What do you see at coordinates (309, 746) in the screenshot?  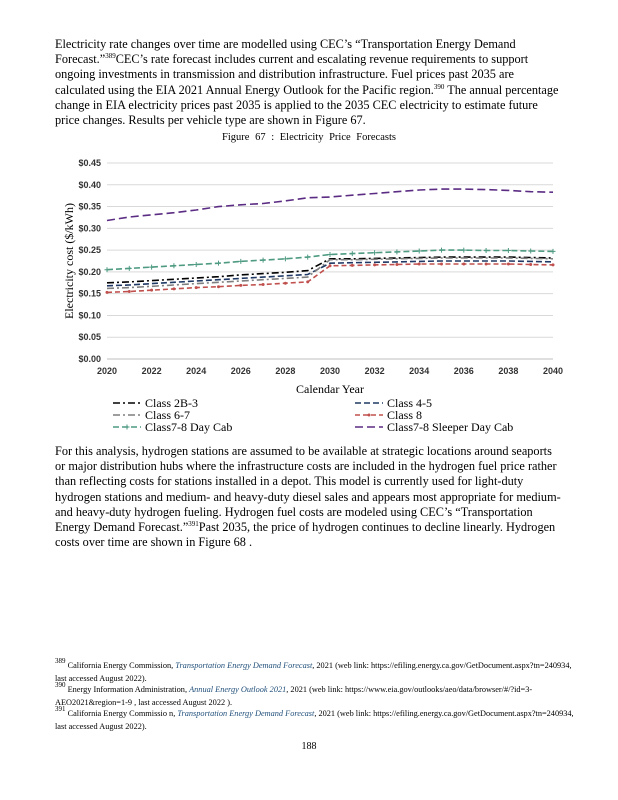 I see `page-number: 188` at bounding box center [309, 746].